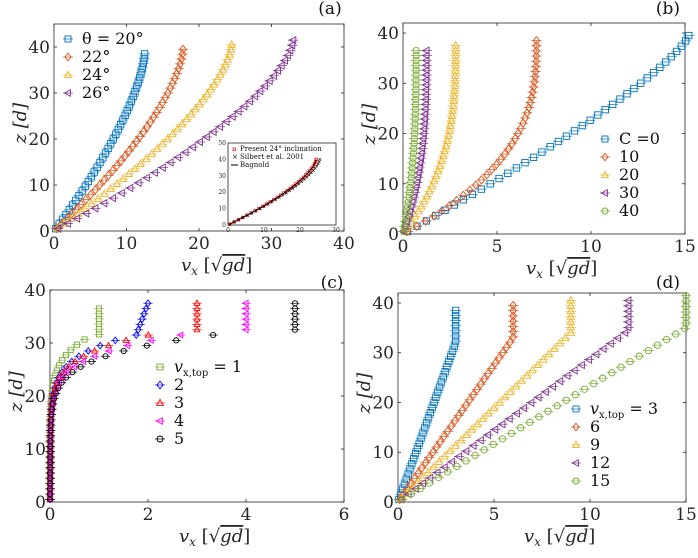 This screenshot has width=698, height=558. What do you see at coordinates (199, 244) in the screenshot?
I see `x-tick-label: 20` at bounding box center [199, 244].